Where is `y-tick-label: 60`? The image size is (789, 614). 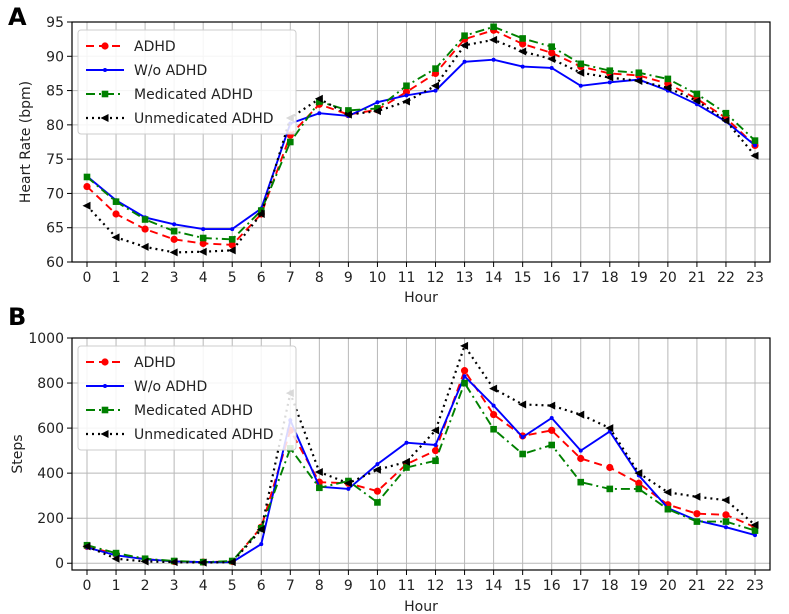
y-tick-label: 60 is located at coordinates (55, 263).